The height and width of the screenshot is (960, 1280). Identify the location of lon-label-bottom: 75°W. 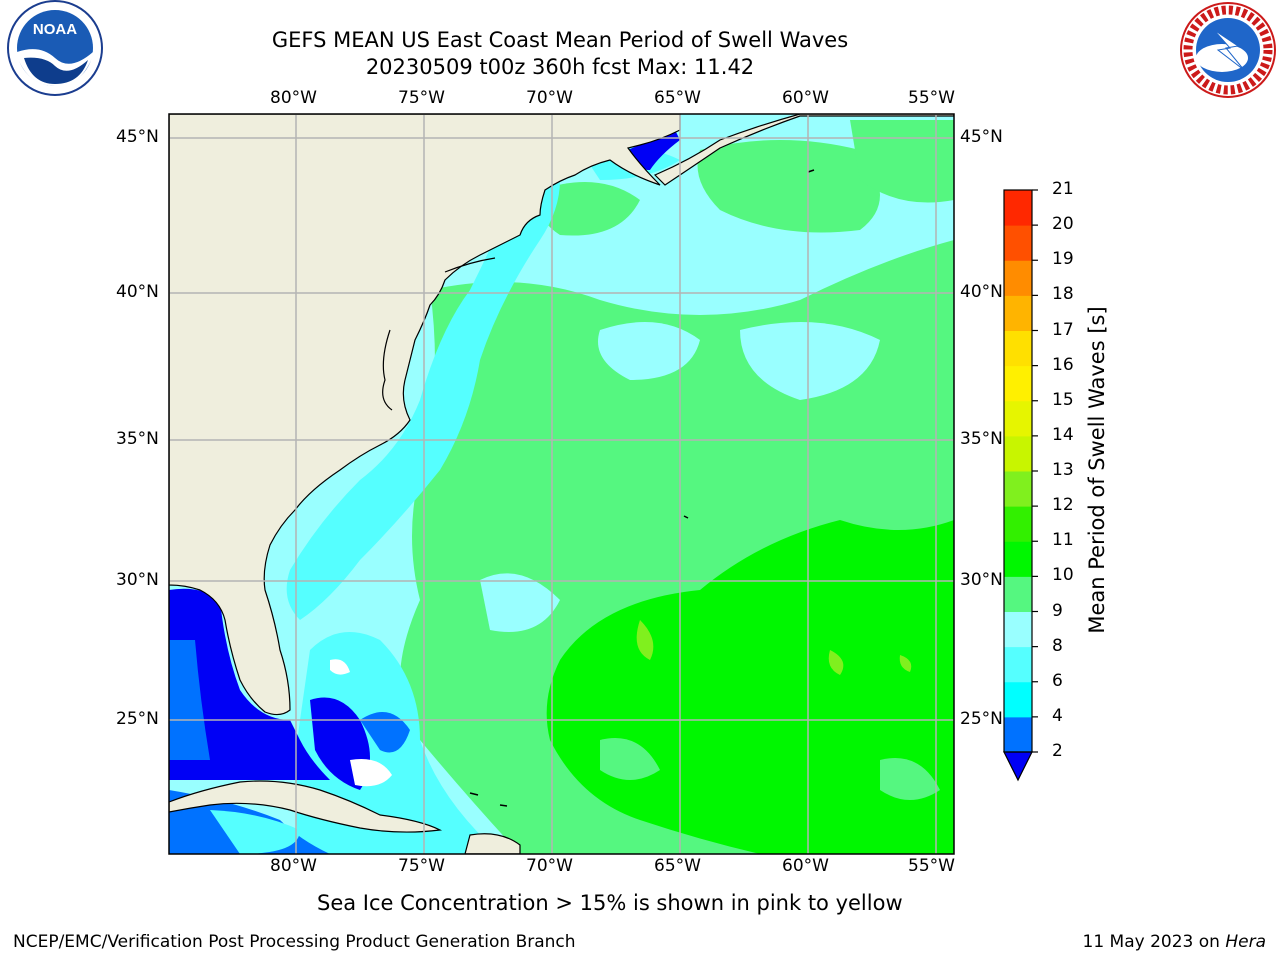
(421, 866).